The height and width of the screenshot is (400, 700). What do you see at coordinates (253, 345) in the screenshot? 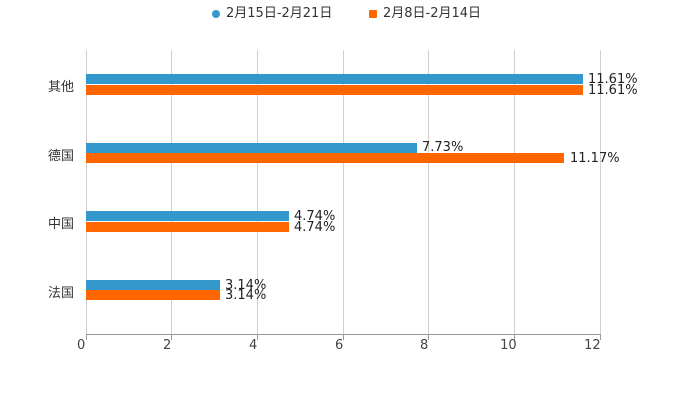
I see `x-tick-label: 4` at bounding box center [253, 345].